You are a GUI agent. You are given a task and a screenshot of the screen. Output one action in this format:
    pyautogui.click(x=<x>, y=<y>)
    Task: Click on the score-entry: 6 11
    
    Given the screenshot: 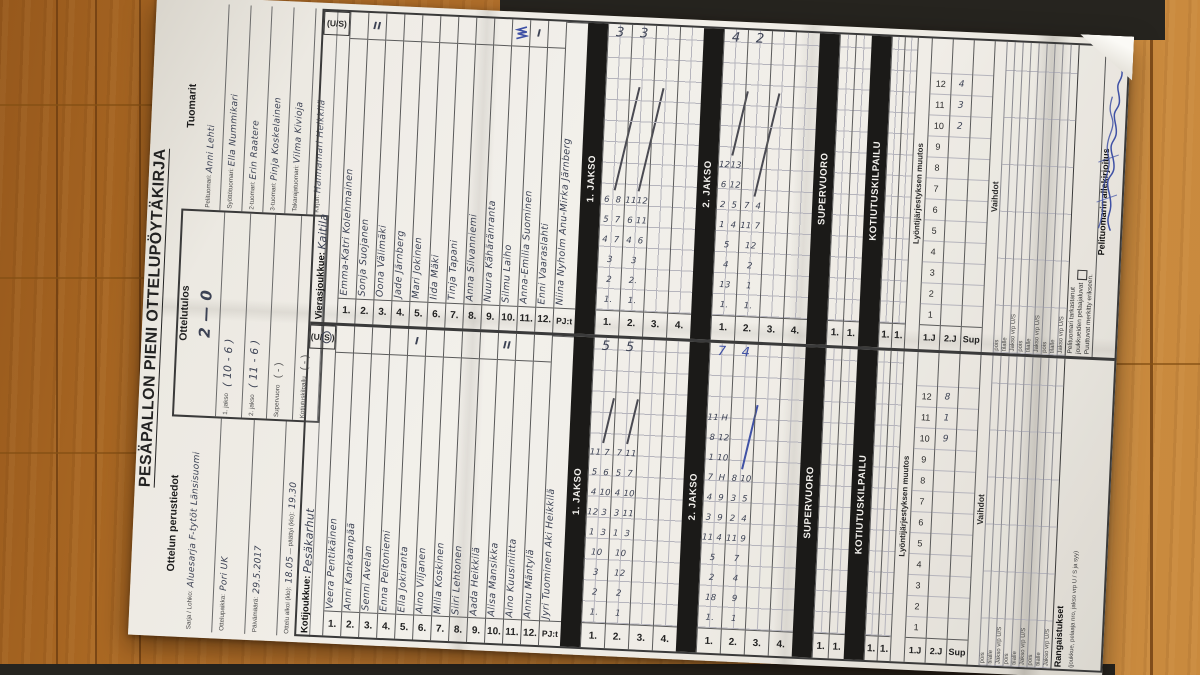 What is the action you would take?
    pyautogui.click(x=636, y=220)
    